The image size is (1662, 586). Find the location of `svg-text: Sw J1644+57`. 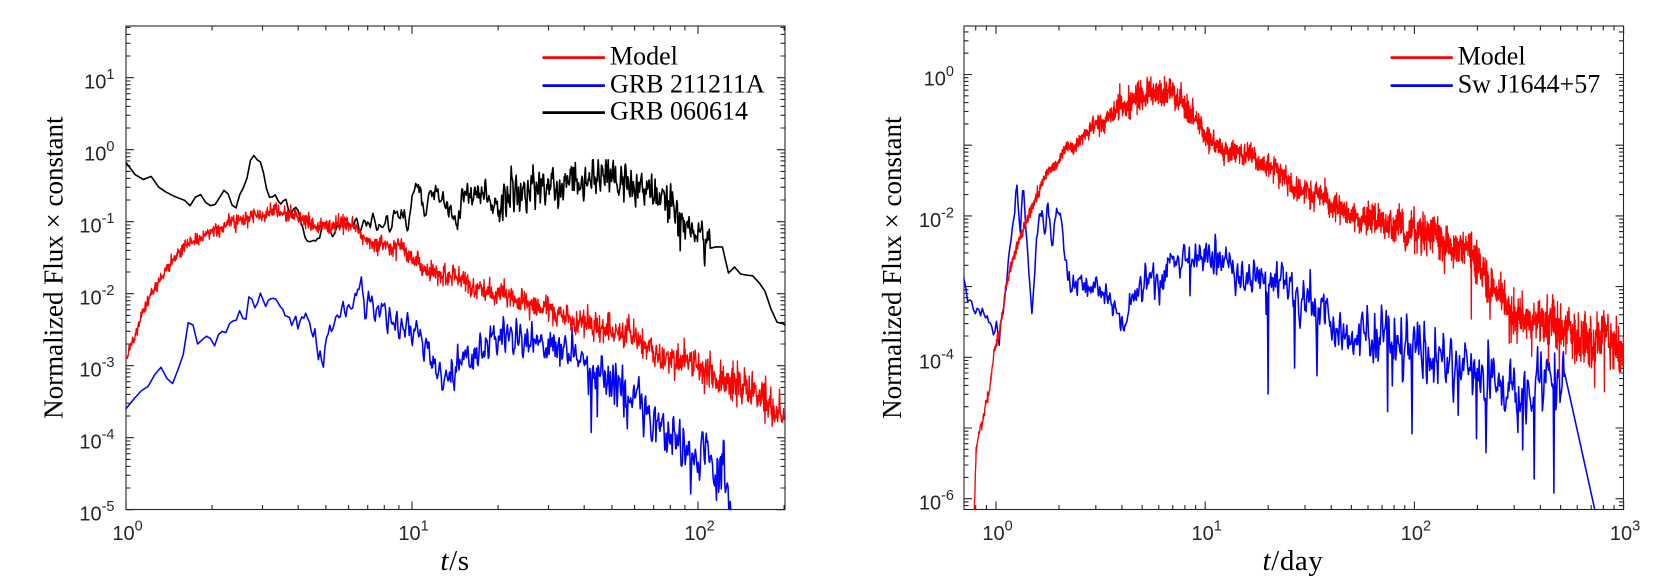

svg-text: Sw J1644+57 is located at coordinates (1529, 84).